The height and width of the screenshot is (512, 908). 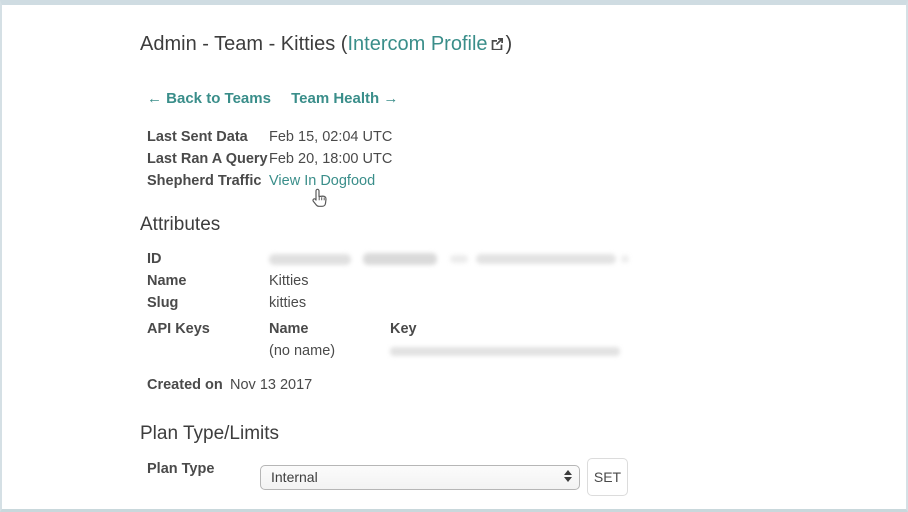 I want to click on created-on-value: Nov 13 2017, so click(x=271, y=385).